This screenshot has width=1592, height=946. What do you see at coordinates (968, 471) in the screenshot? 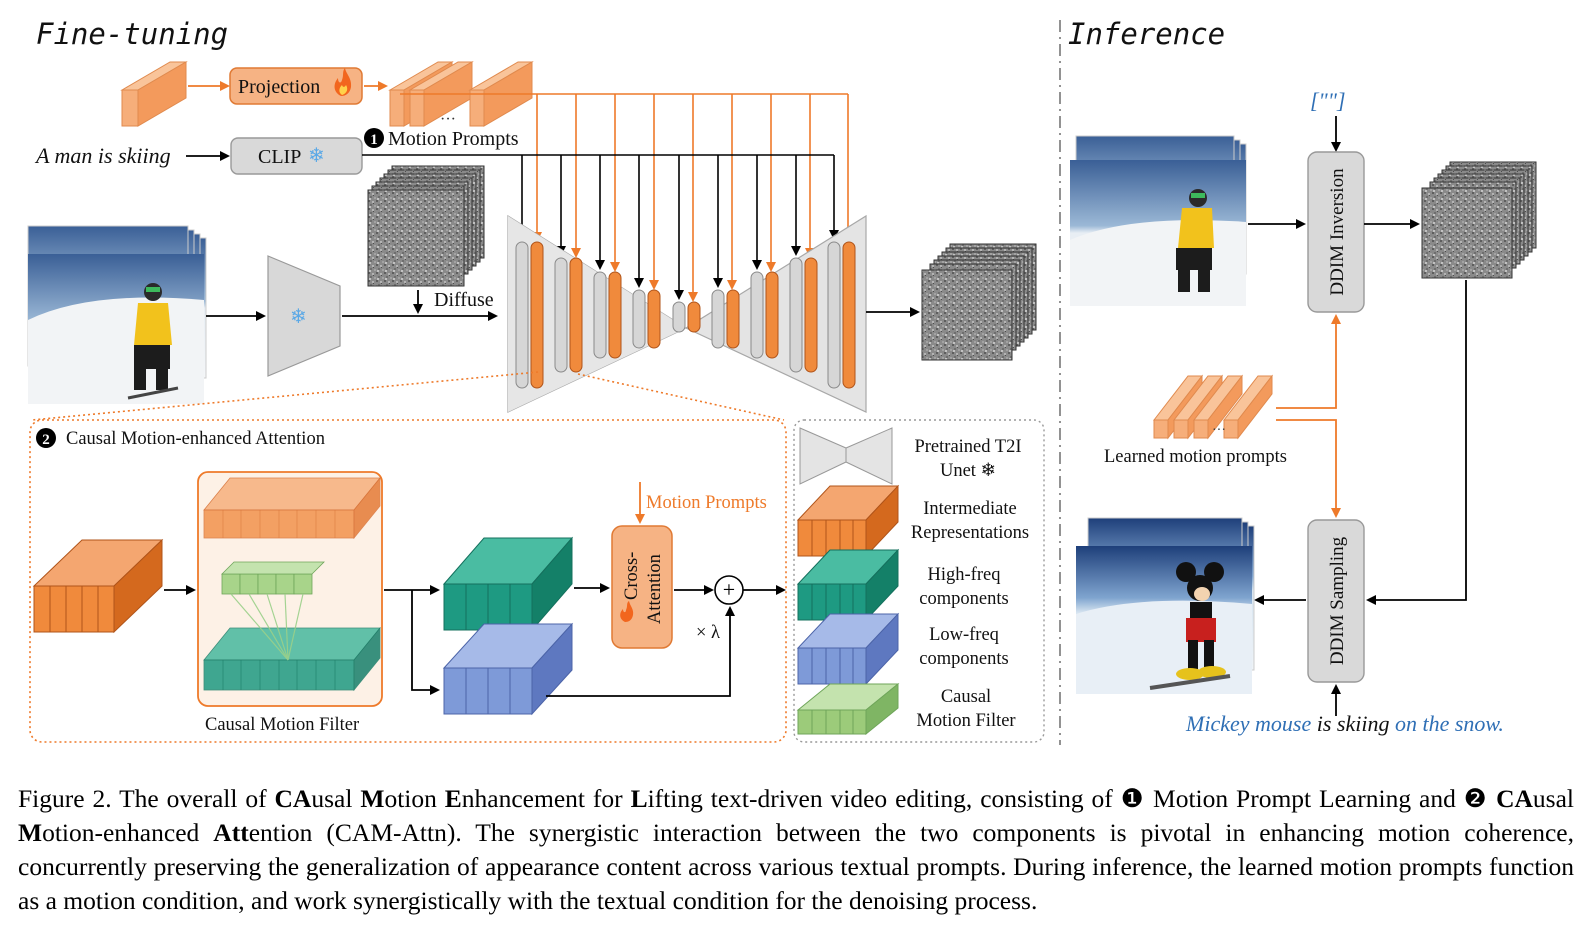
I see `legend-unet-line2: Unet ❄` at bounding box center [968, 471].